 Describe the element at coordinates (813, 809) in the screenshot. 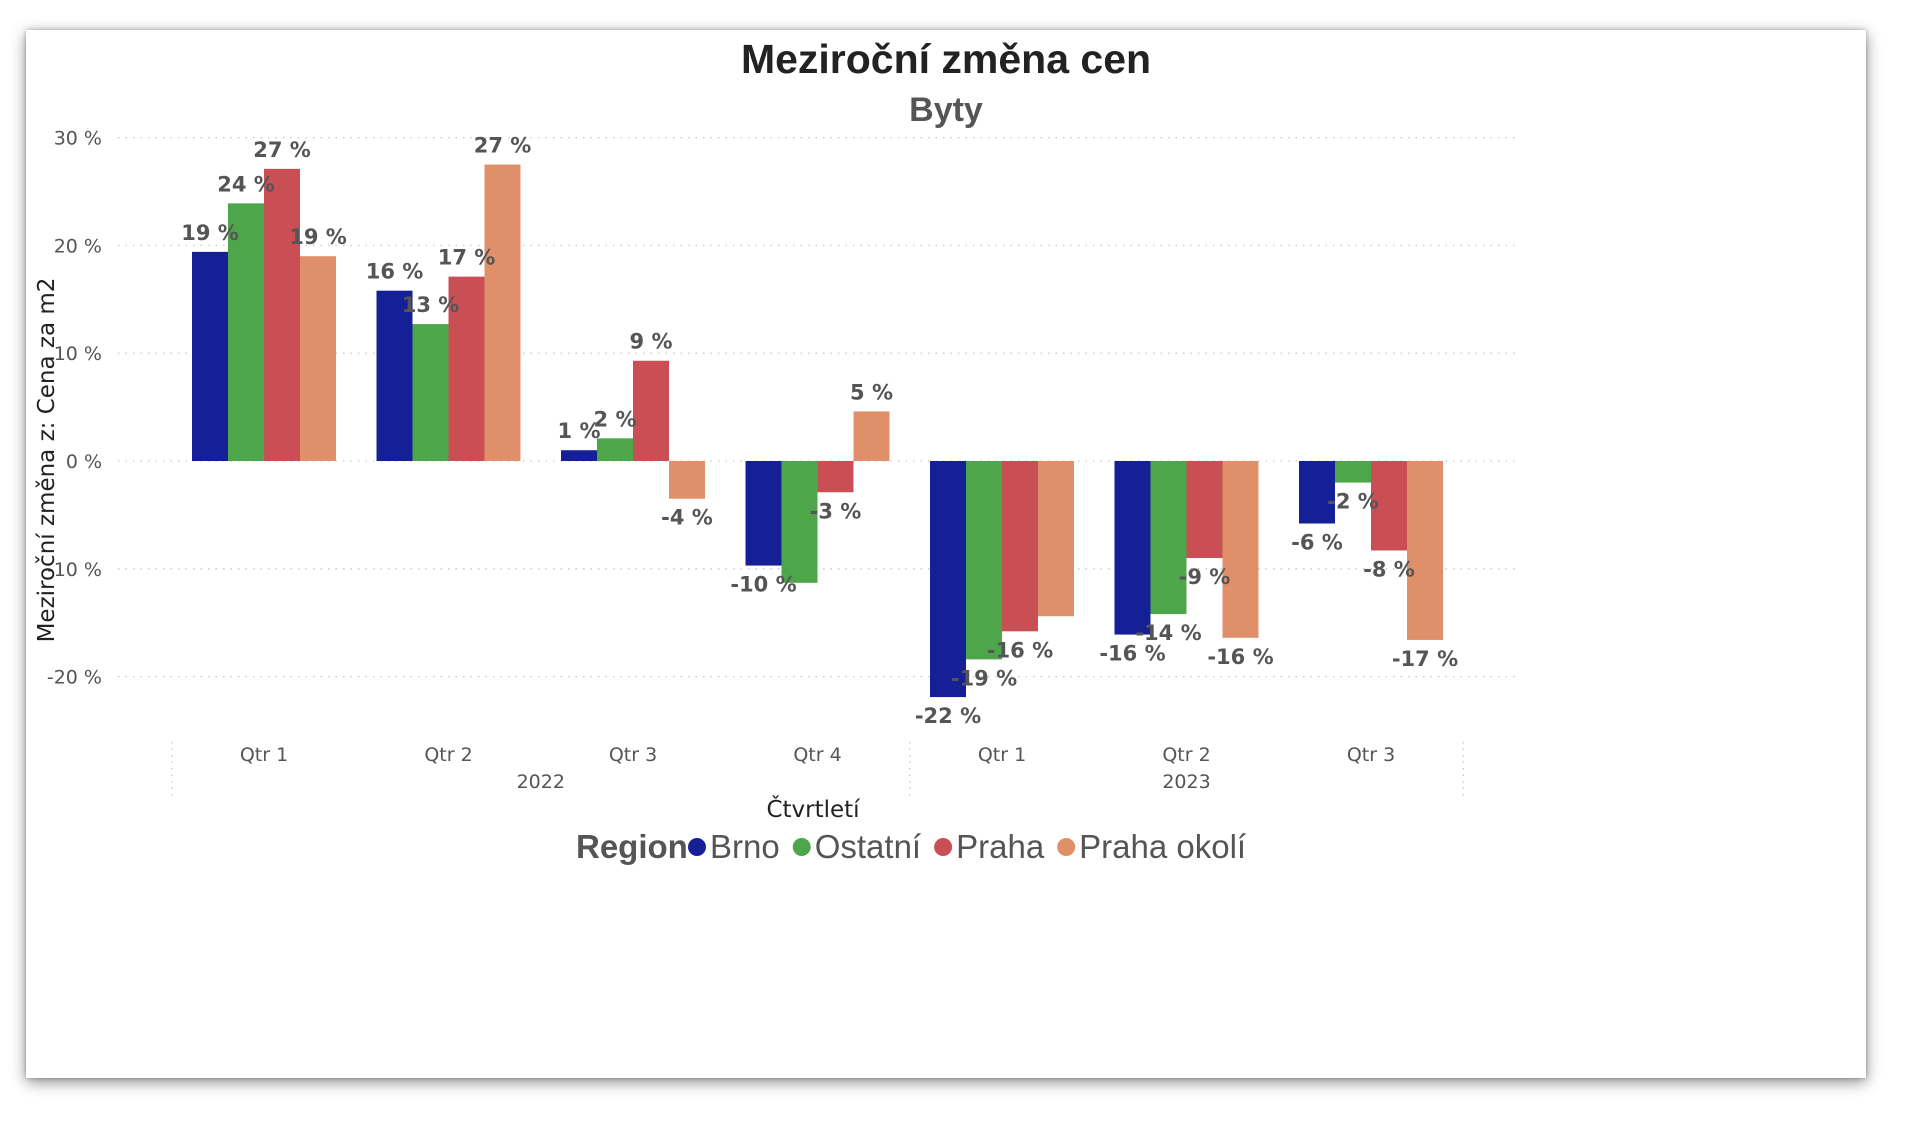

I see `x-axis-title: Čtvrtletí` at that location.